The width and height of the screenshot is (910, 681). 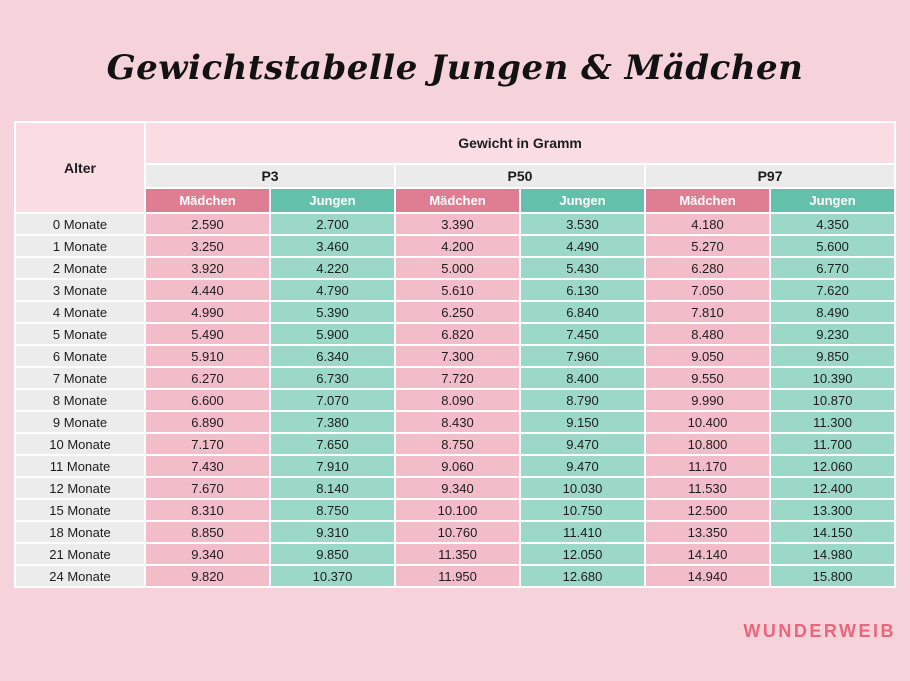 What do you see at coordinates (332, 466) in the screenshot?
I see `boy-value-cell: 7.910` at bounding box center [332, 466].